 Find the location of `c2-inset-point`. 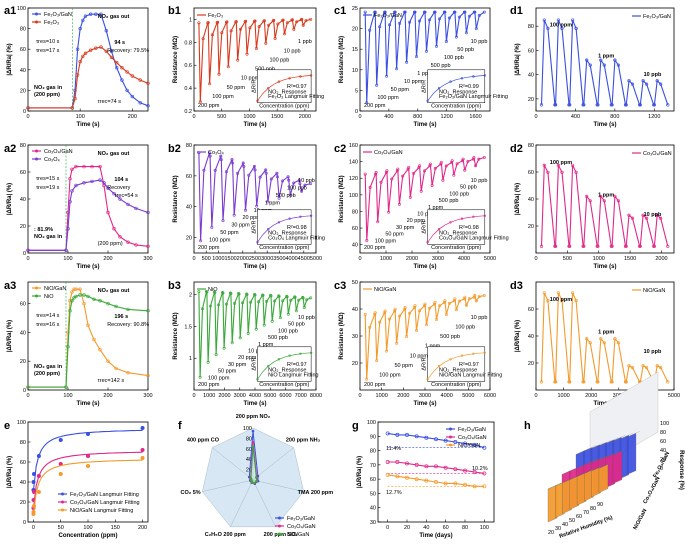

c2-inset-point is located at coordinates (439, 229).